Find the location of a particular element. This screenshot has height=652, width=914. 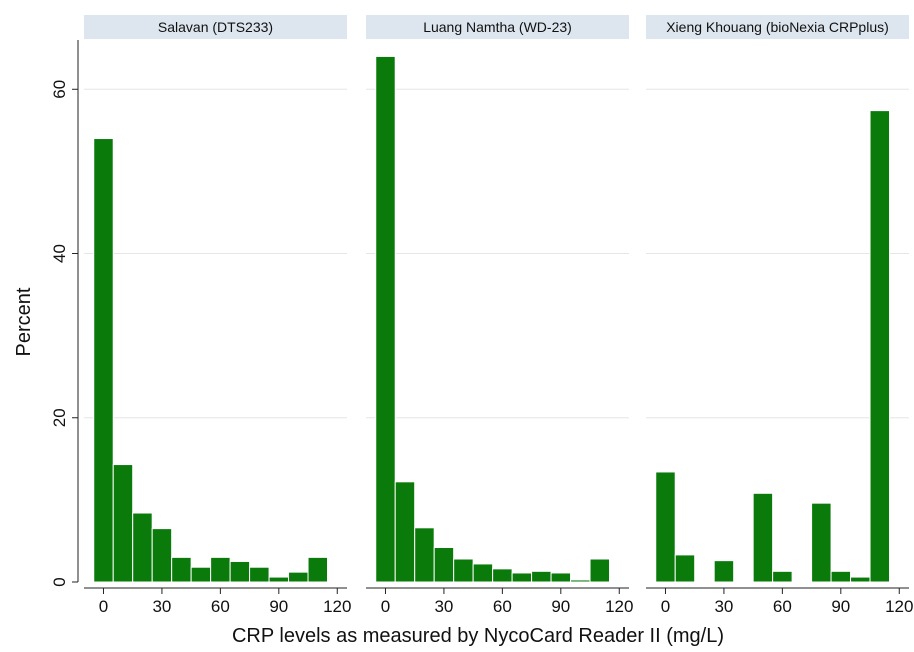

y-tick-label: 20 is located at coordinates (59, 417).